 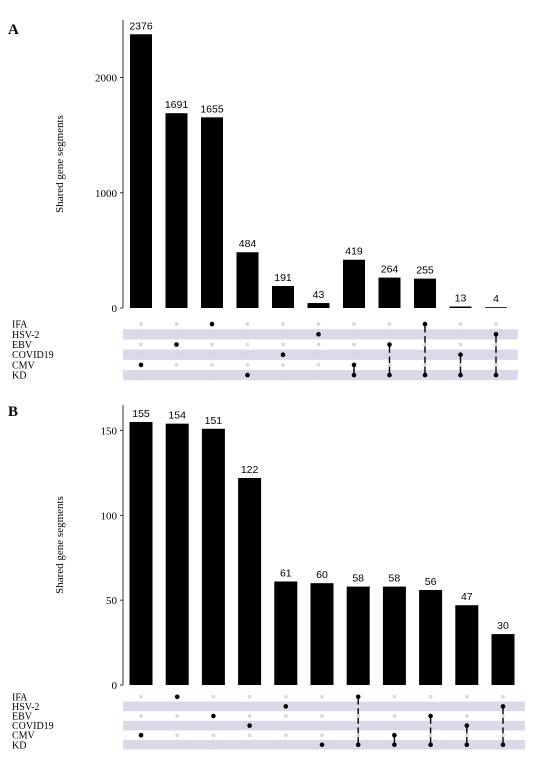 I want to click on set-label: HSV-2, so click(x=25, y=707).